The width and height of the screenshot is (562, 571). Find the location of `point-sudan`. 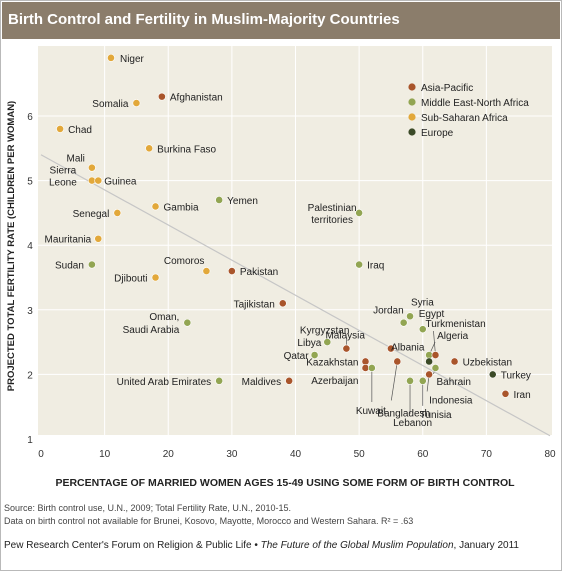

point-sudan is located at coordinates (92, 264).